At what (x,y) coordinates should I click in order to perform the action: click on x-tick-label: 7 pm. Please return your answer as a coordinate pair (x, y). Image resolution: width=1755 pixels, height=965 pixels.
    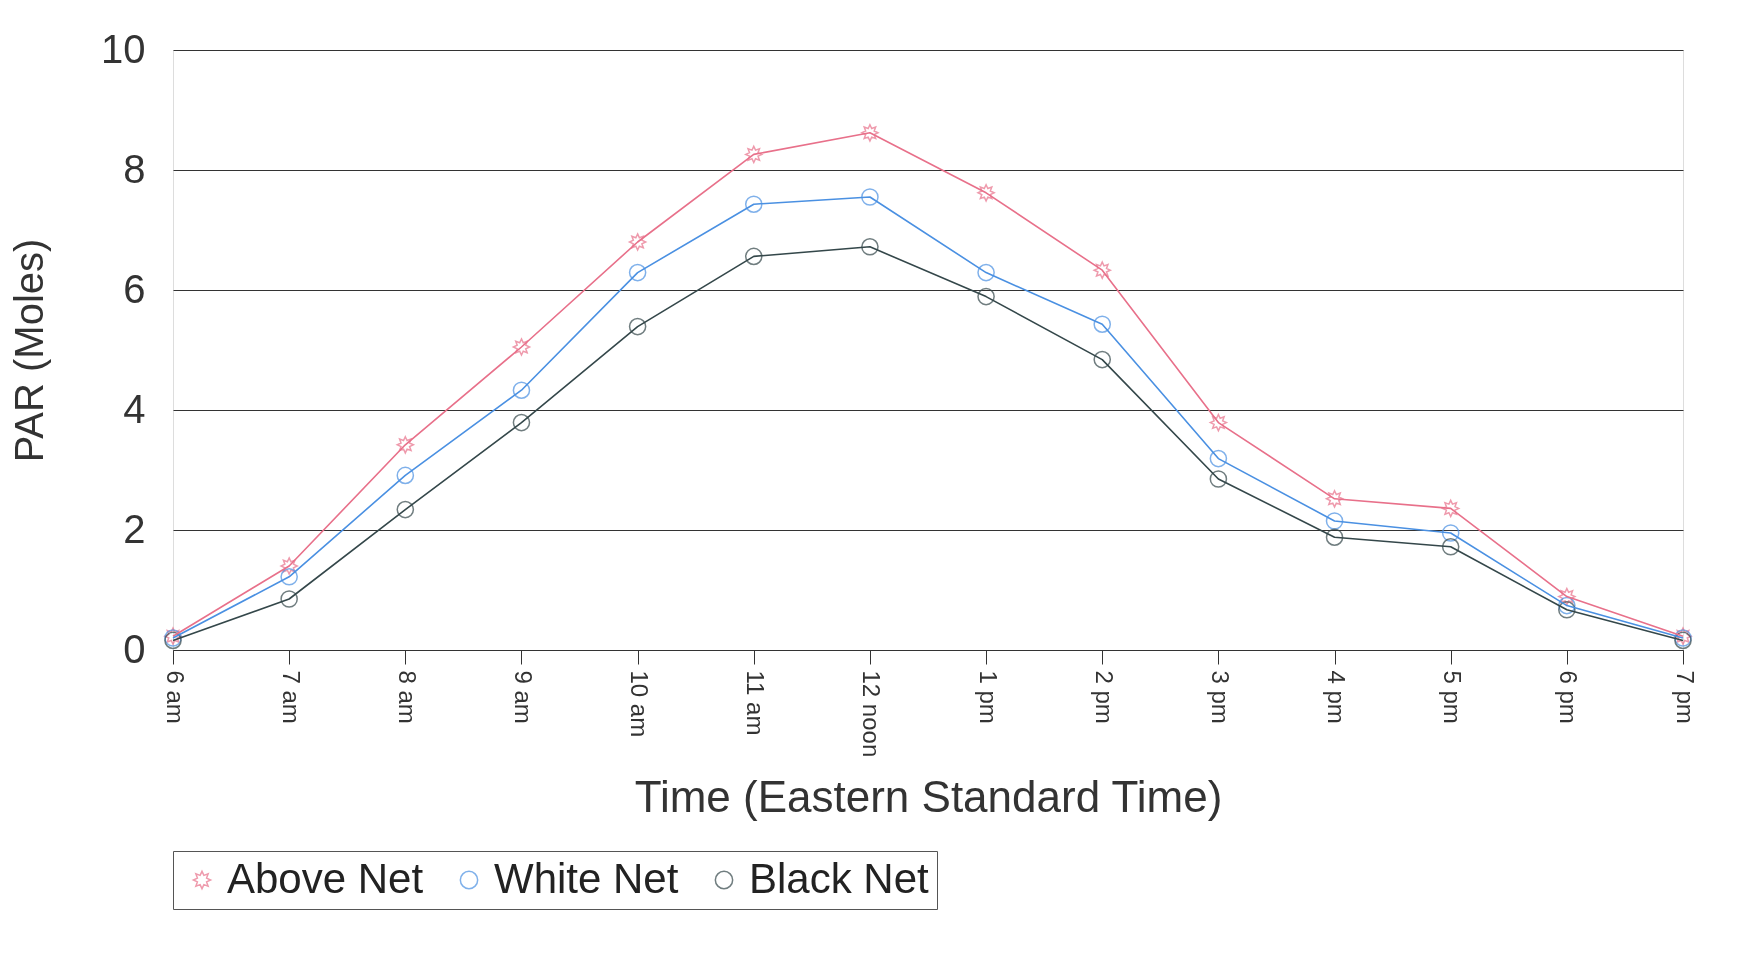
    Looking at the image, I should click on (1685, 697).